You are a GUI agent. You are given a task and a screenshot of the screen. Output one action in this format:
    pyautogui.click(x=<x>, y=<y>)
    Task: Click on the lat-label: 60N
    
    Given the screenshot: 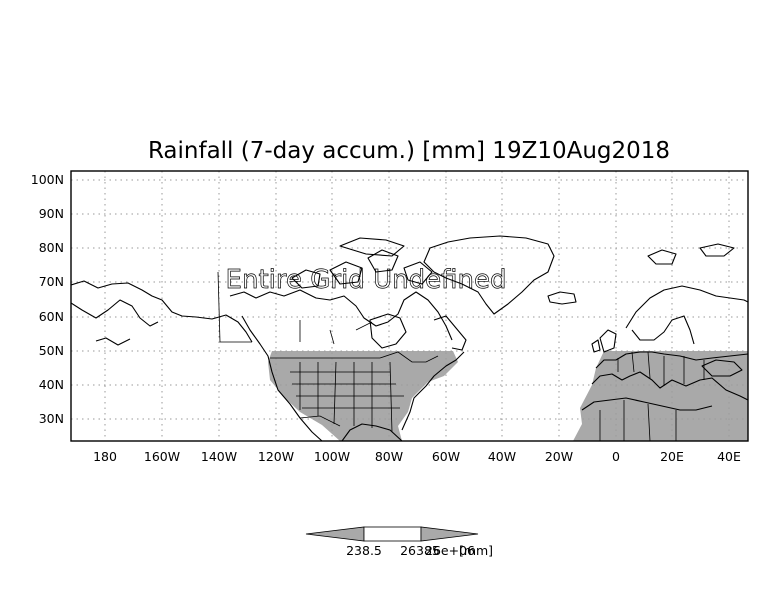 What is the action you would take?
    pyautogui.click(x=51, y=316)
    